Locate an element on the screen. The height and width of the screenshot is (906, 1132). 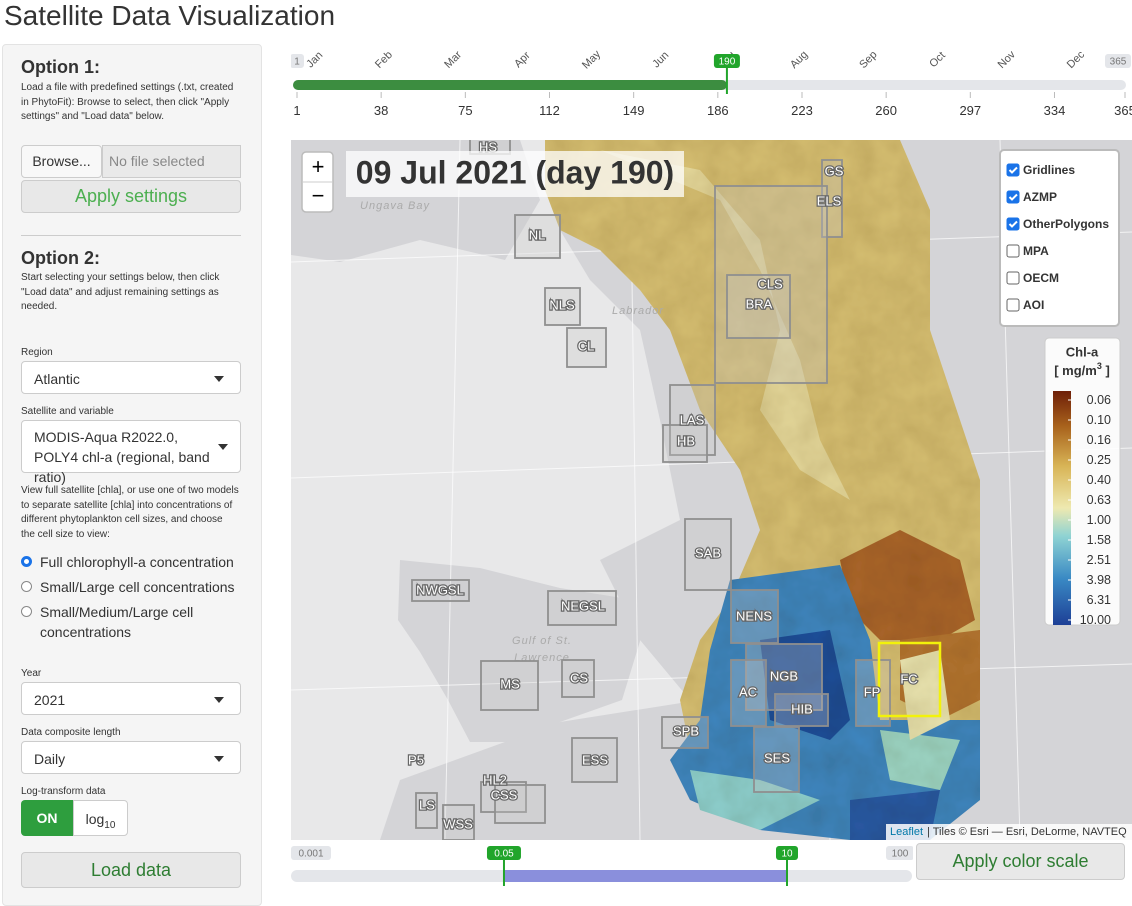
legend-label: 0.25 is located at coordinates (1099, 460).